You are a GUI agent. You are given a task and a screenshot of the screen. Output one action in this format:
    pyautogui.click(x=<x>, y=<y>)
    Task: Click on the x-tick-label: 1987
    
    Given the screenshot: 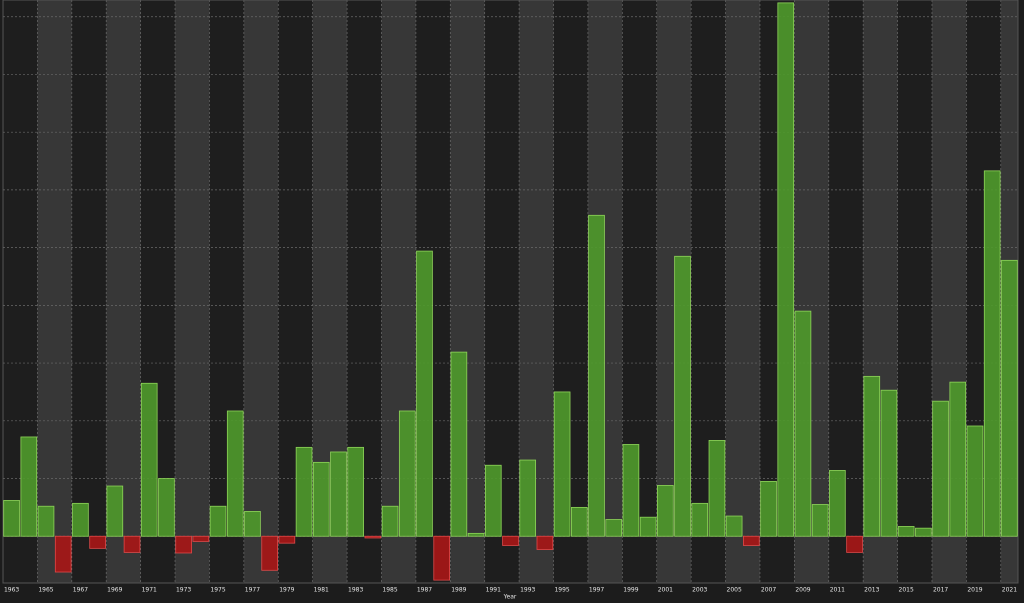 What is the action you would take?
    pyautogui.click(x=424, y=590)
    